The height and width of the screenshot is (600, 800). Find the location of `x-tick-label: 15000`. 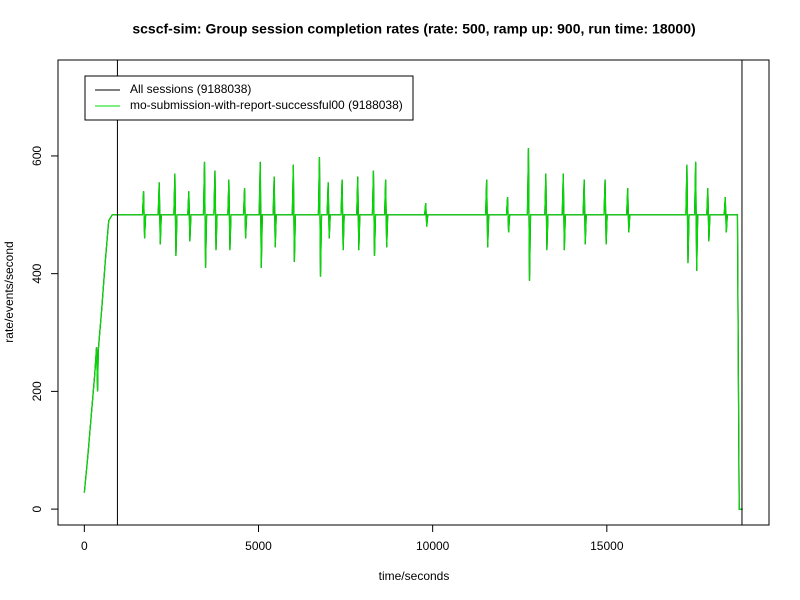

x-tick-label: 15000 is located at coordinates (607, 546).